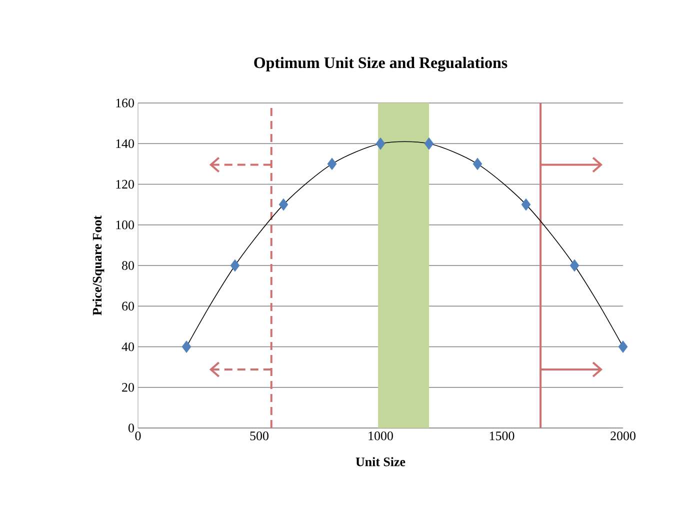 The image size is (674, 525). Describe the element at coordinates (380, 436) in the screenshot. I see `x-tick-label: 1000` at that location.